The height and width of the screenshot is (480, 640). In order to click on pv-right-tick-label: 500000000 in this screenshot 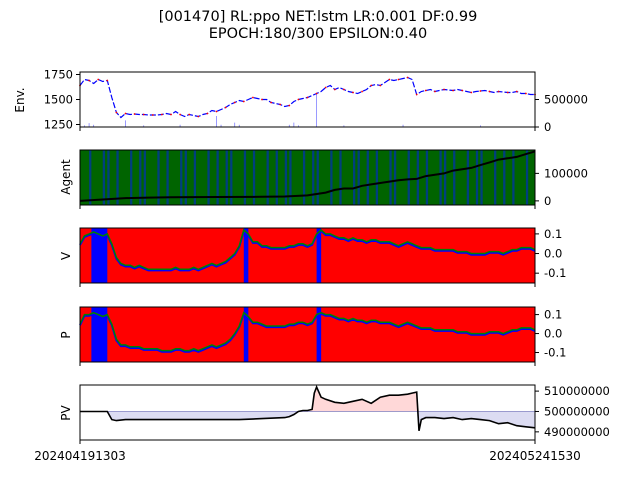, I will do `click(577, 411)`.